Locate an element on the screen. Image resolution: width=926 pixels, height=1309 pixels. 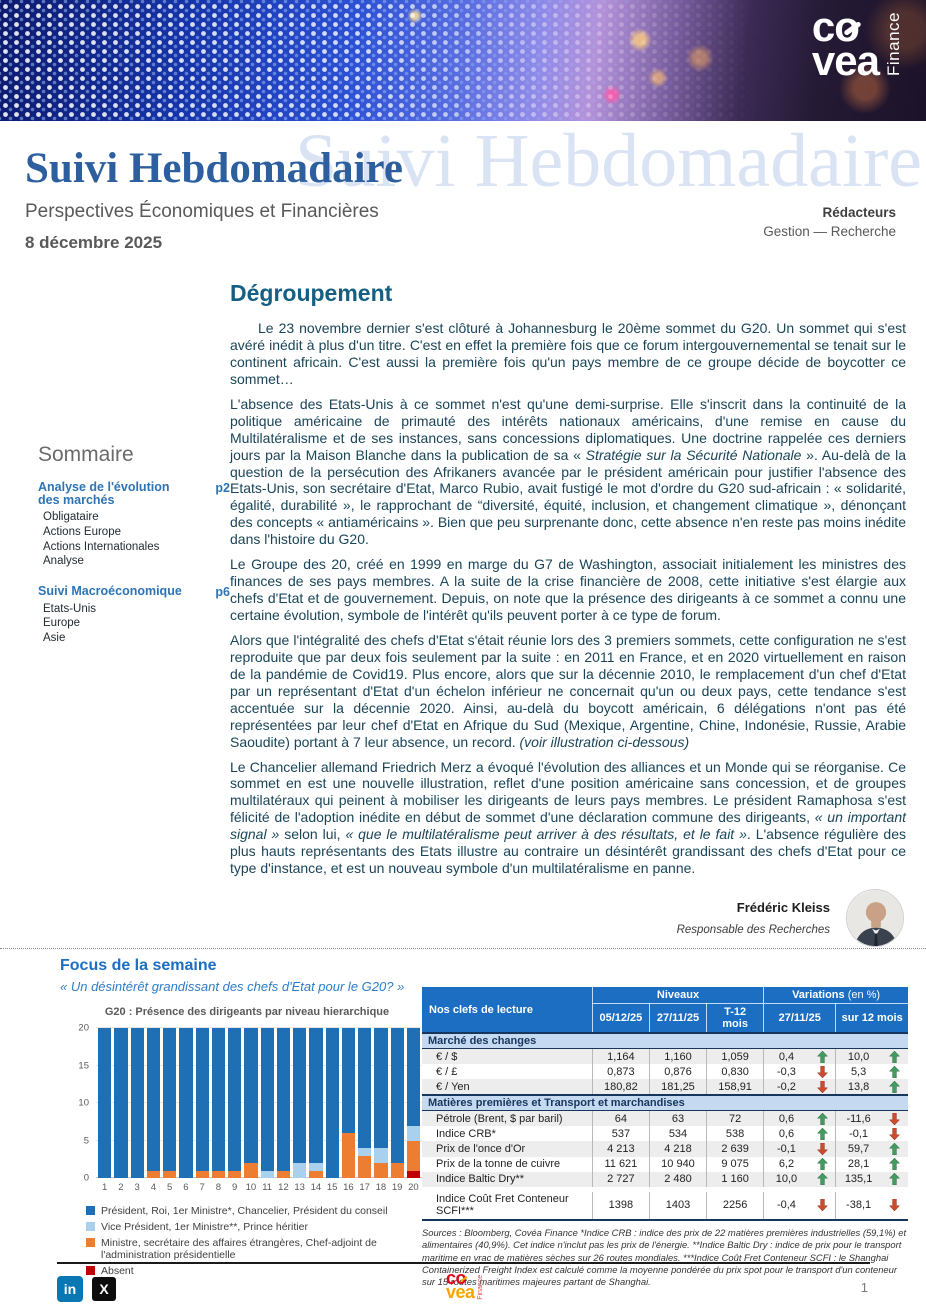
footer-logo-finance: Finance is located at coordinates (480, 1287).